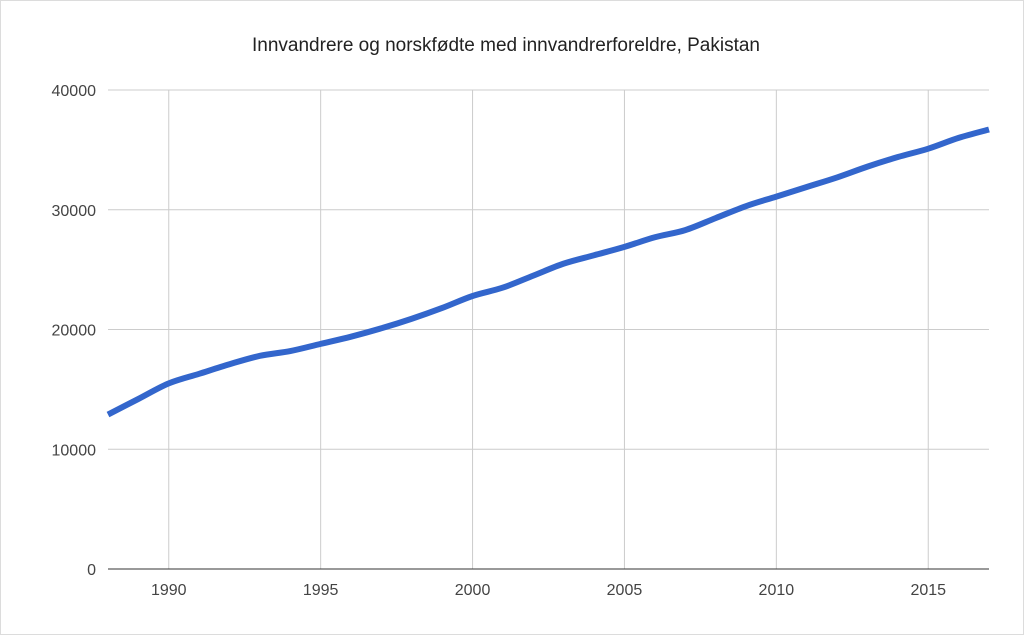 This screenshot has height=635, width=1024. I want to click on x-tick-label: 2005, so click(625, 590).